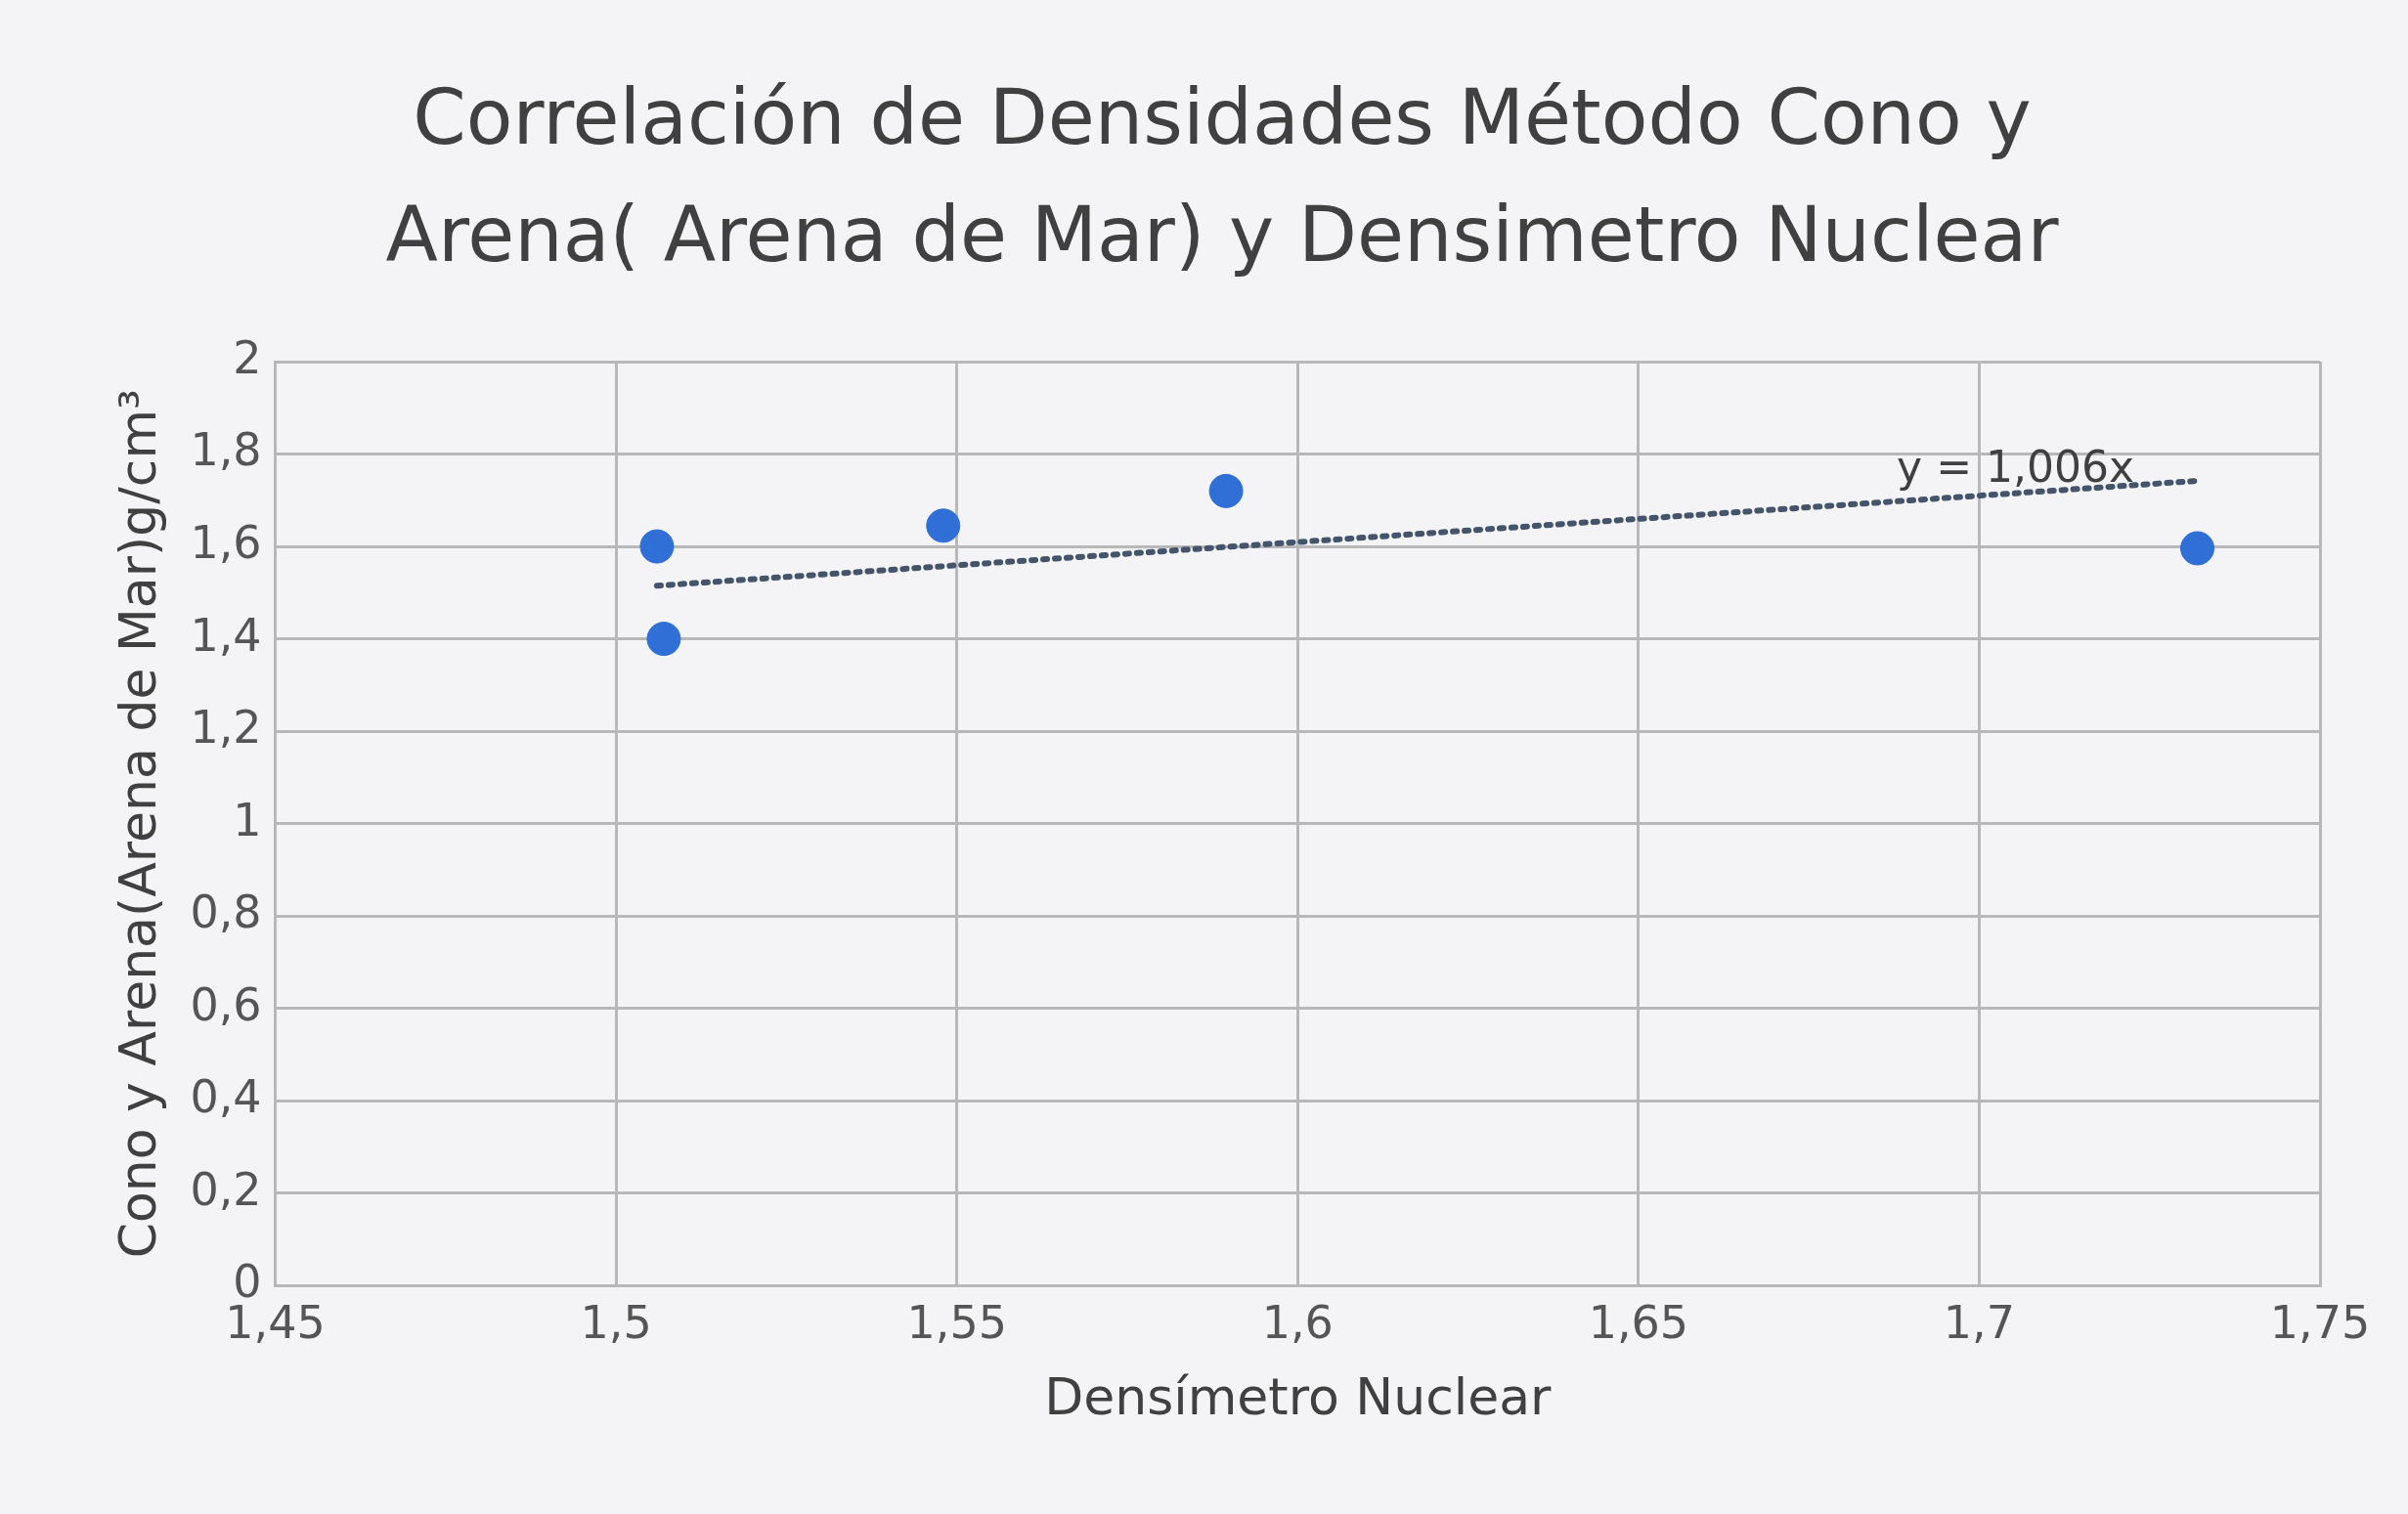 Image resolution: width=2408 pixels, height=1514 pixels. I want to click on x-tick-label: 1,65, so click(1638, 1322).